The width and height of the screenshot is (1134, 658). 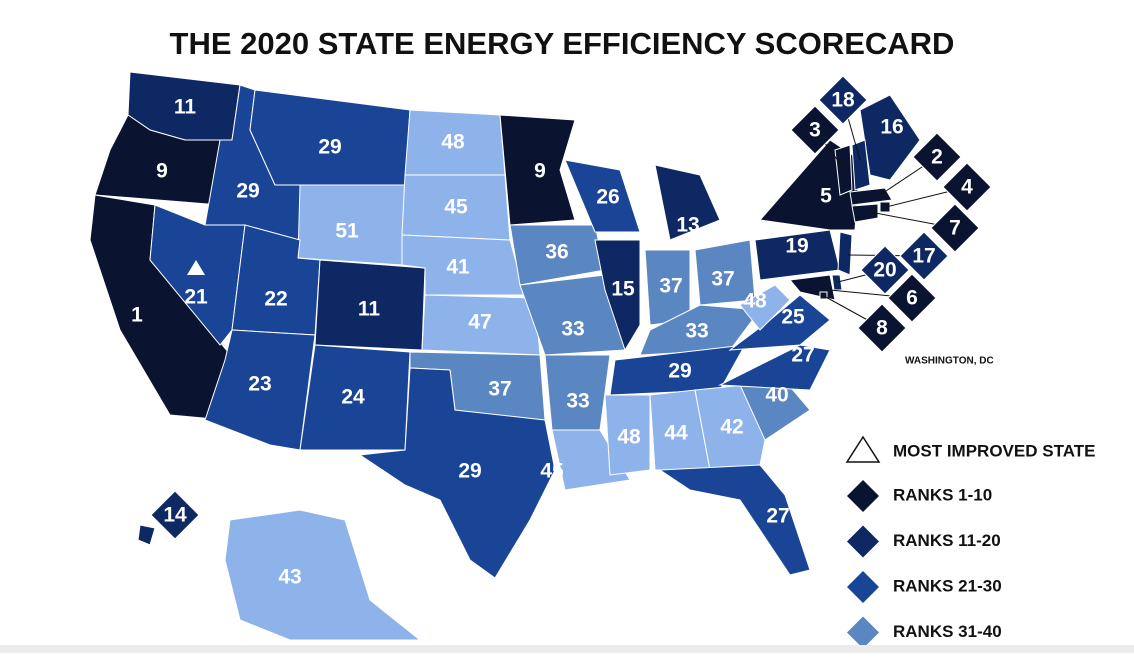 I want to click on state-rank: 19, so click(x=796, y=246).